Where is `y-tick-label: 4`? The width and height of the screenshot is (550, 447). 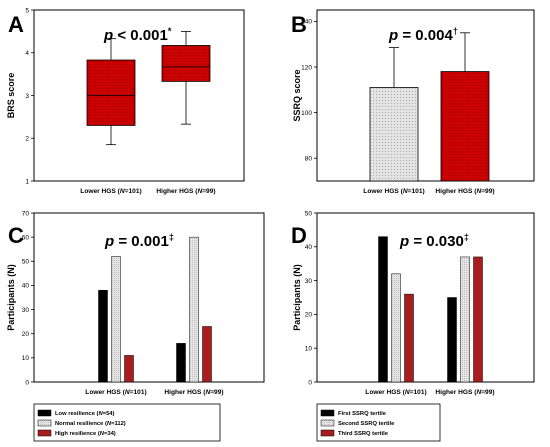
y-tick-label: 4 is located at coordinates (27, 53).